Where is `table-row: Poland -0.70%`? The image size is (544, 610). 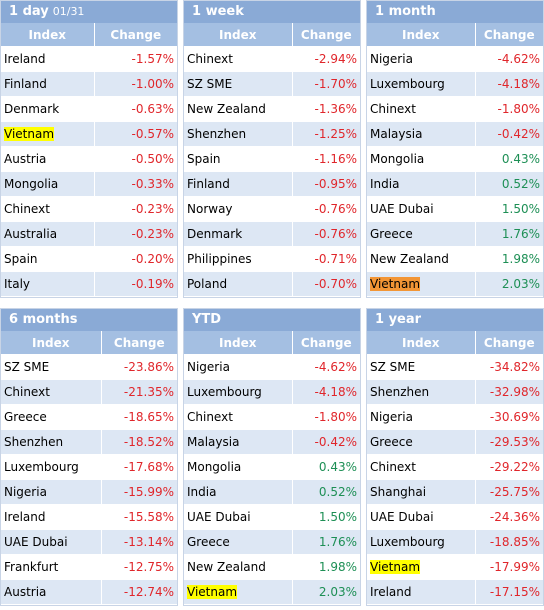
table-row: Poland -0.70% is located at coordinates (272, 284).